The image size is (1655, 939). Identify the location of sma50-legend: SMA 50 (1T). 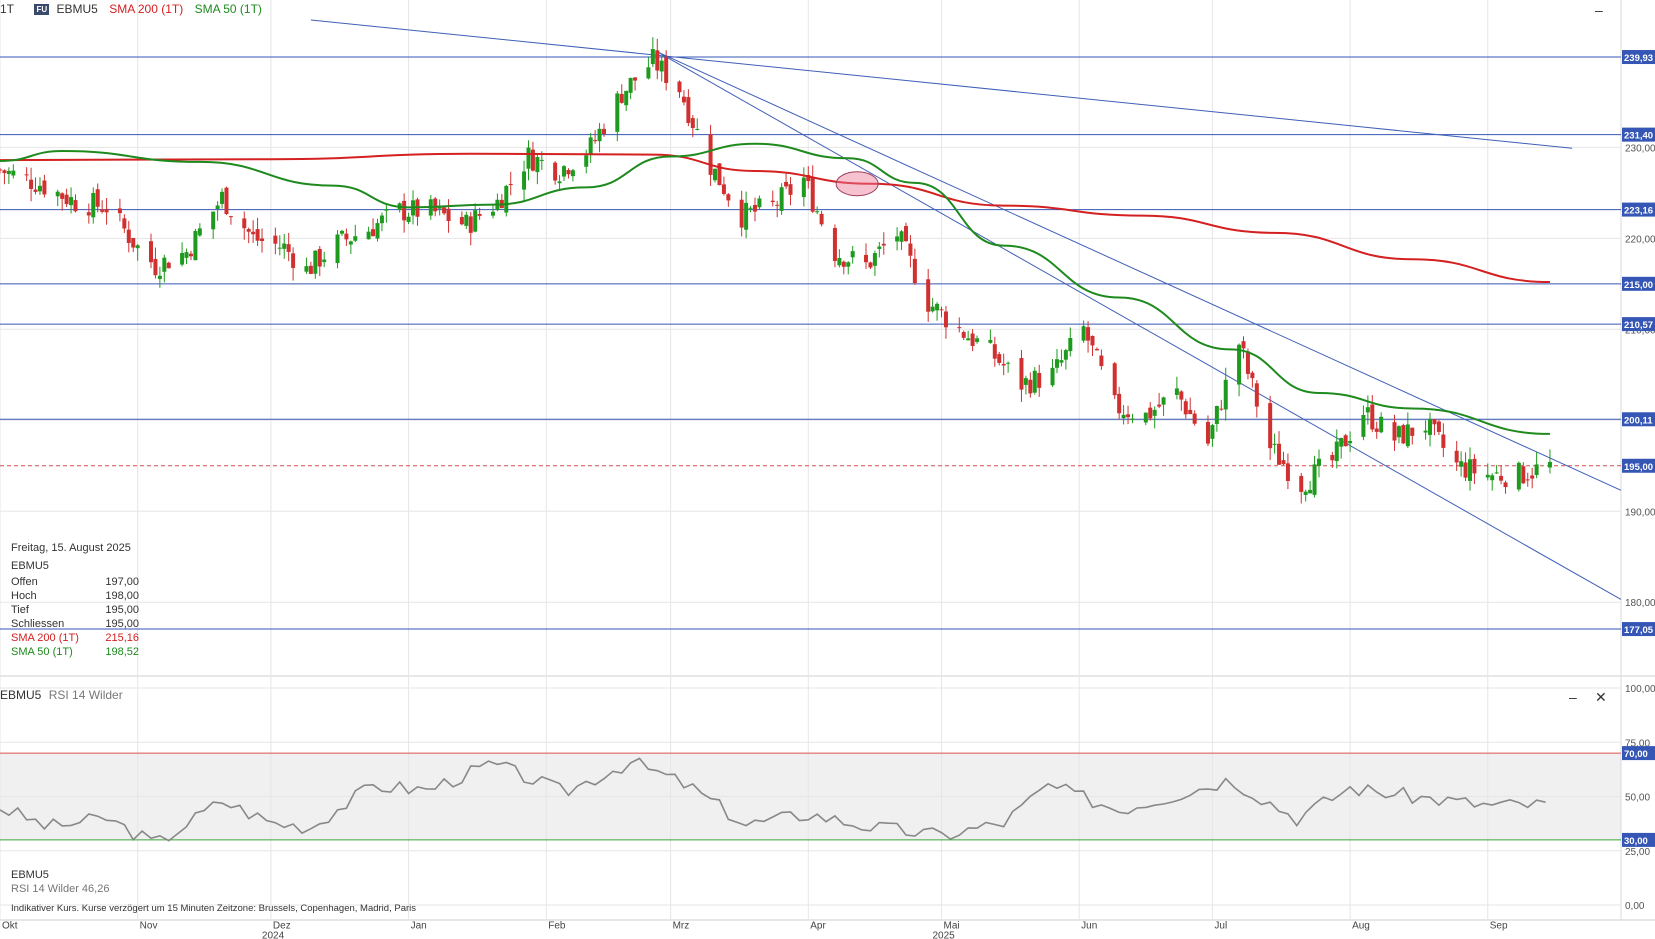
(228, 9).